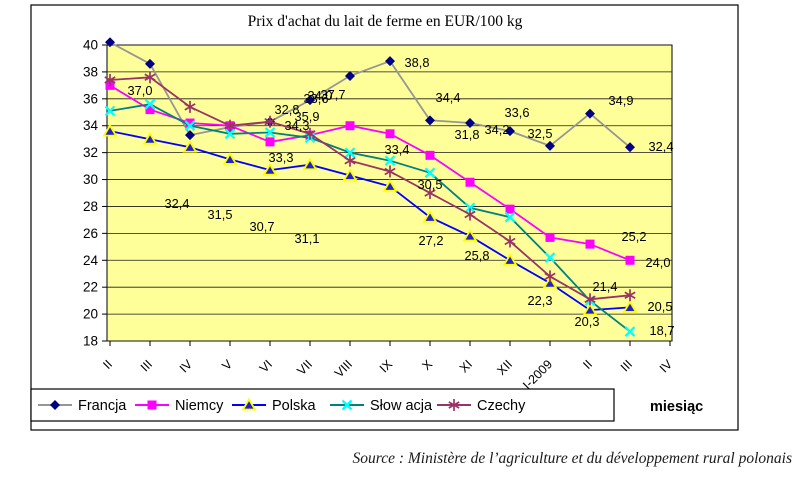 Image resolution: width=797 pixels, height=480 pixels. What do you see at coordinates (660, 306) in the screenshot?
I see `data-label: 20,5` at bounding box center [660, 306].